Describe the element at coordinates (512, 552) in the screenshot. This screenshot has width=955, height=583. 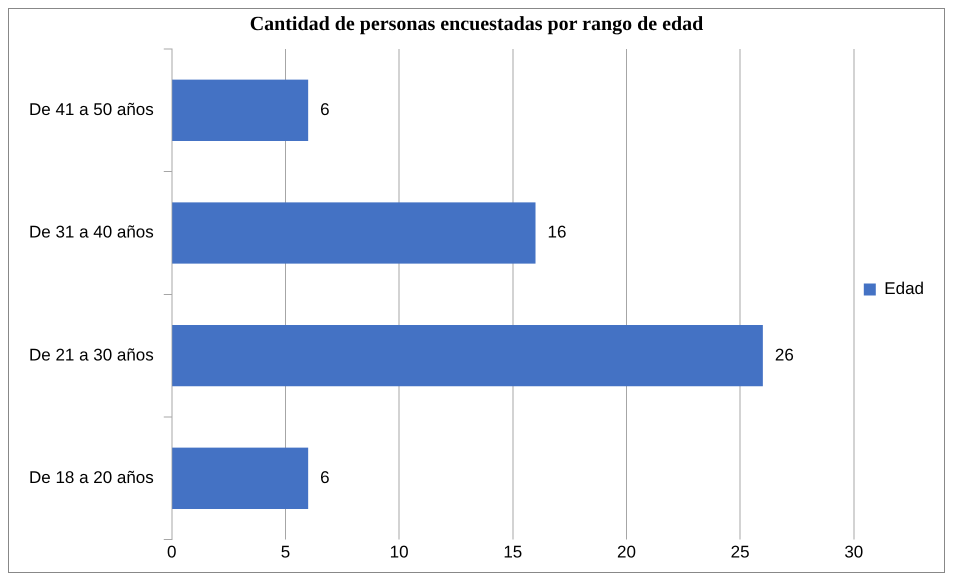
I see `x-tick-label: 15` at that location.